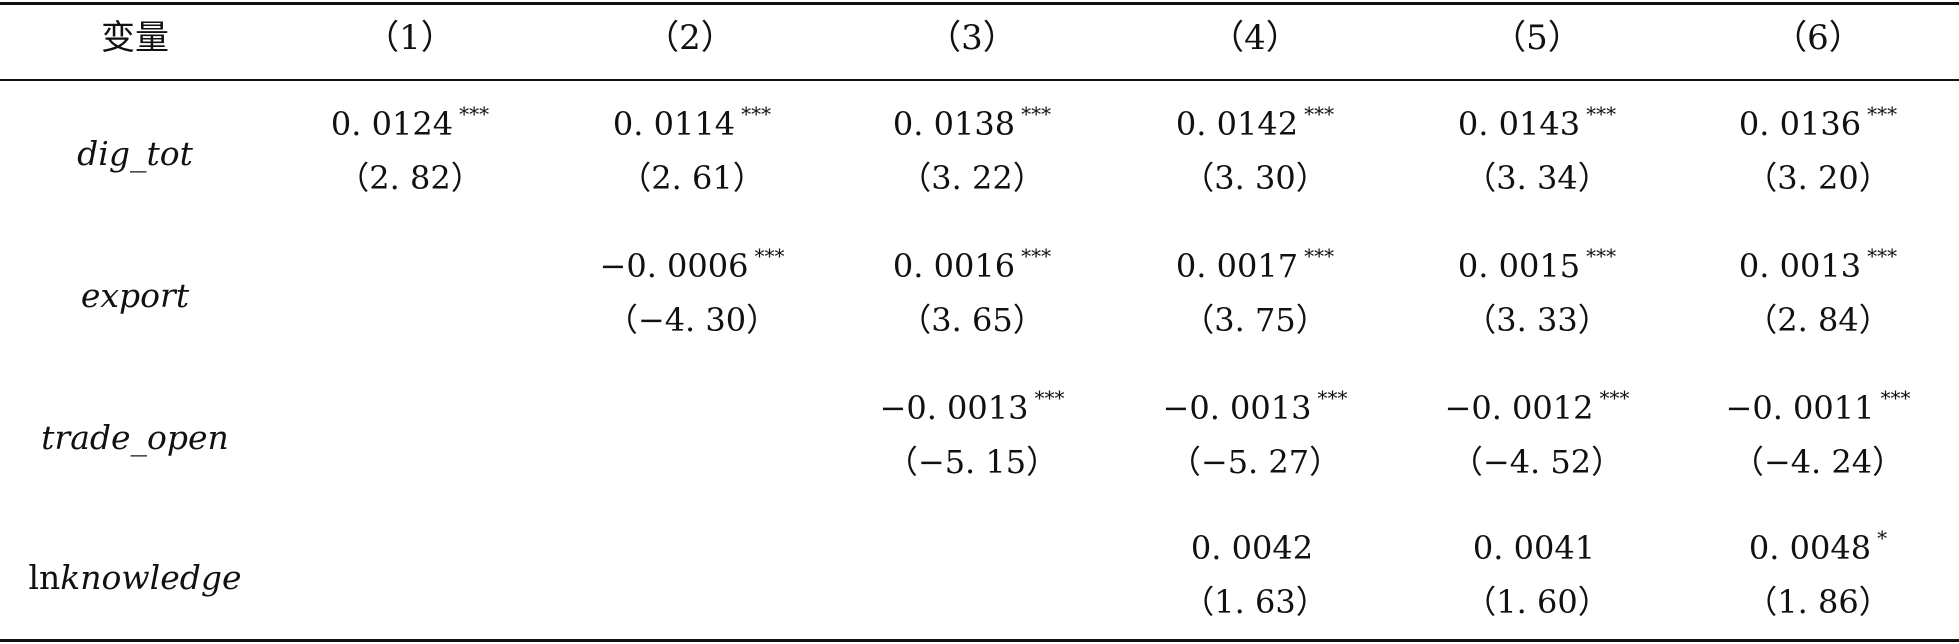 Image resolution: width=1959 pixels, height=644 pixels. Describe the element at coordinates (1537, 320) in the screenshot. I see `t-statistic: （3. 33）` at that location.